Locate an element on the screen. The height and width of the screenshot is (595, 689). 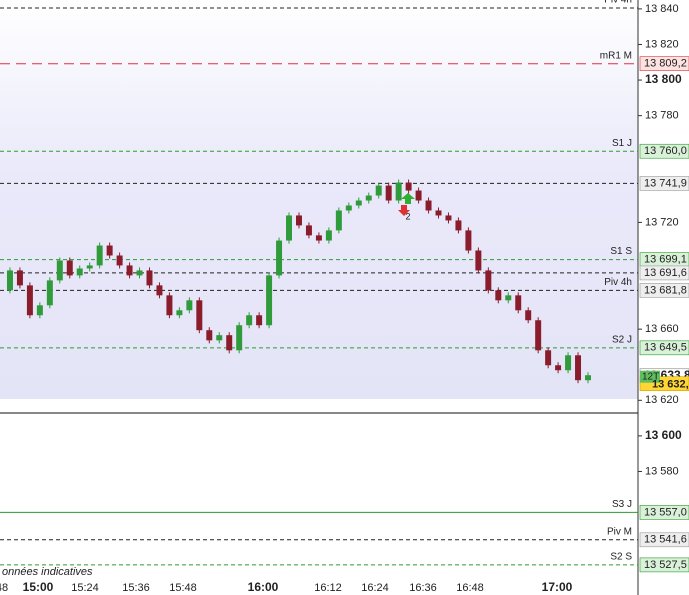
level-value: 13 809,2 is located at coordinates (665, 64).